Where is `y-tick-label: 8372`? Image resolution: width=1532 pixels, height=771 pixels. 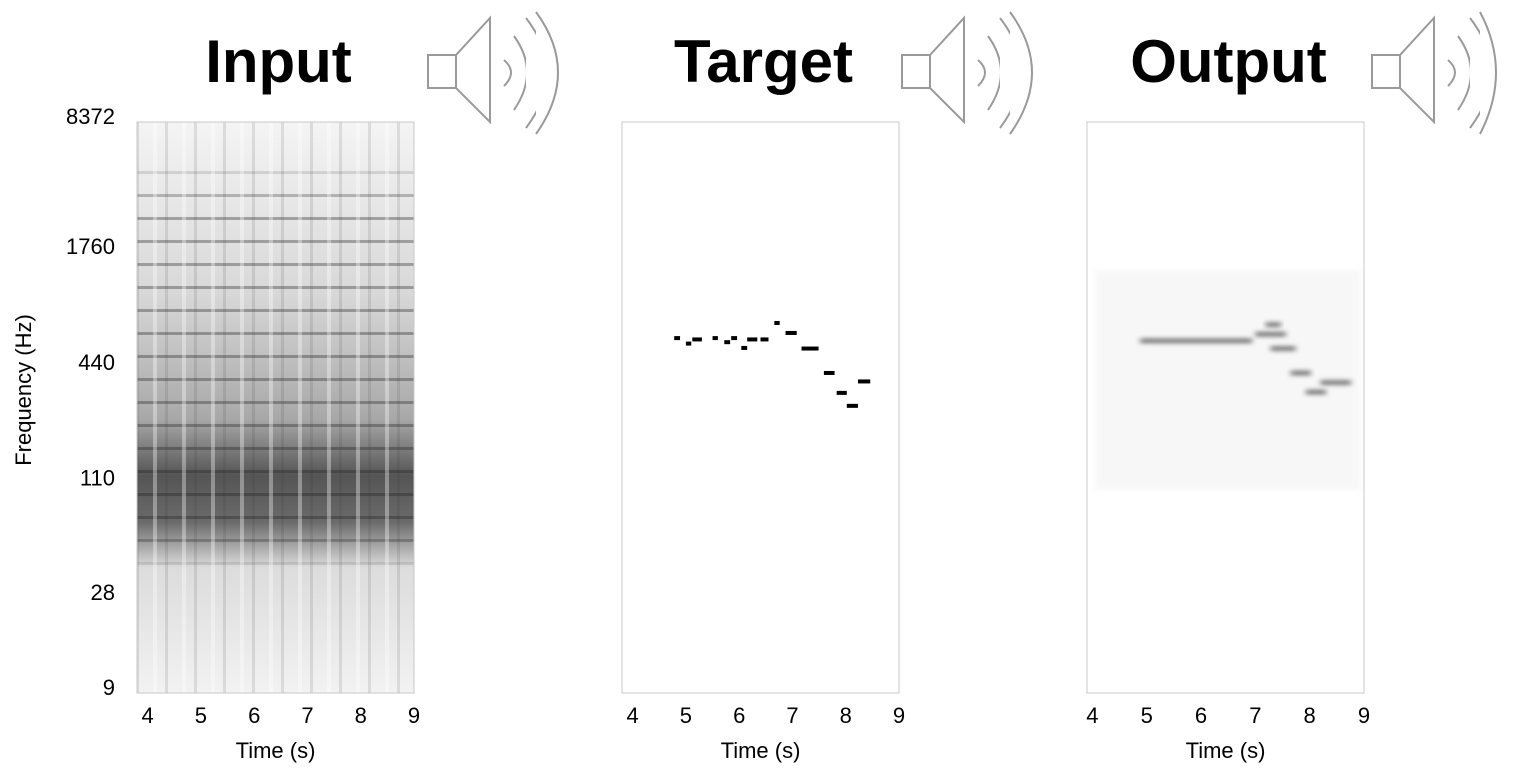 y-tick-label: 8372 is located at coordinates (90, 116).